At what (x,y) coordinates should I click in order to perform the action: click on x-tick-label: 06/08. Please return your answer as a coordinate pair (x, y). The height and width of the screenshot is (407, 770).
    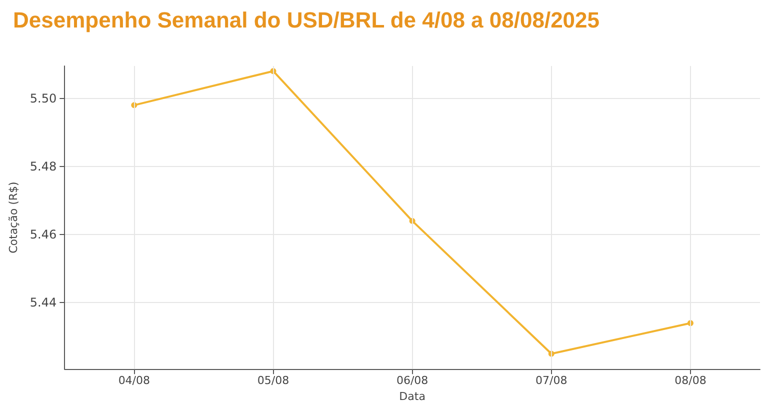
    Looking at the image, I should click on (412, 381).